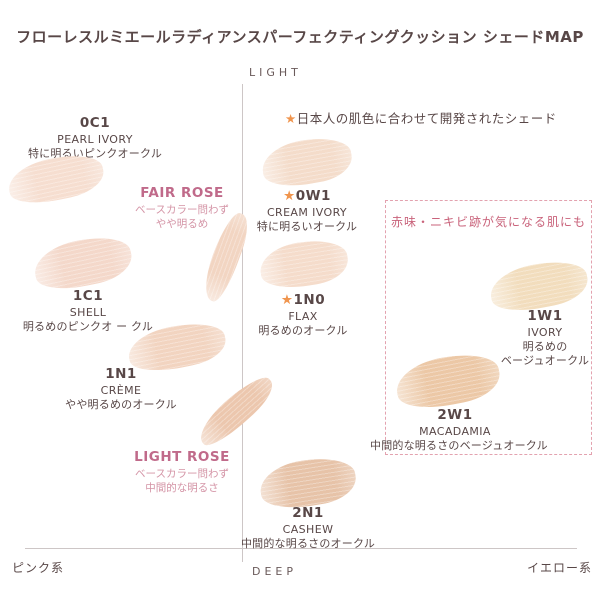 The image size is (600, 600). Describe the element at coordinates (459, 445) in the screenshot. I see `shade-desc: 中間的な明るさのベージュオークル` at that location.